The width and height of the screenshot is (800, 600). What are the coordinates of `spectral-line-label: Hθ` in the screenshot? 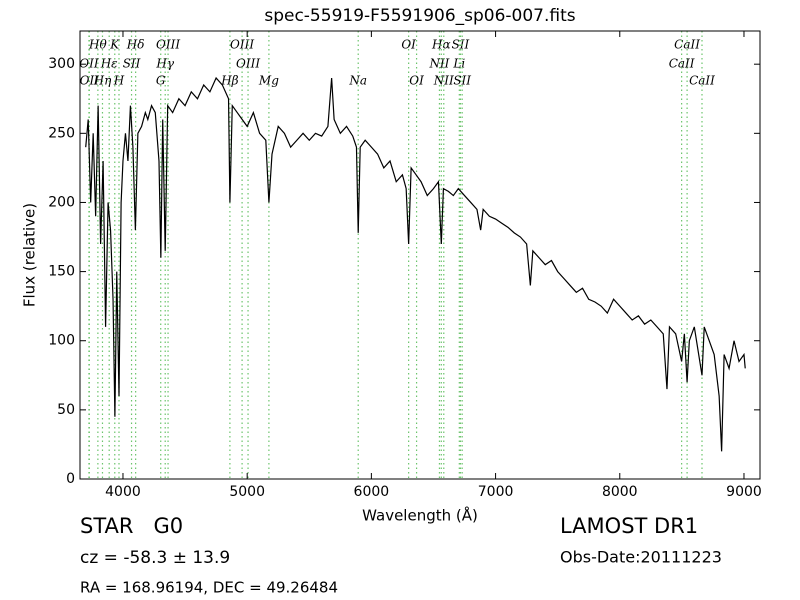 It's located at (97, 45).